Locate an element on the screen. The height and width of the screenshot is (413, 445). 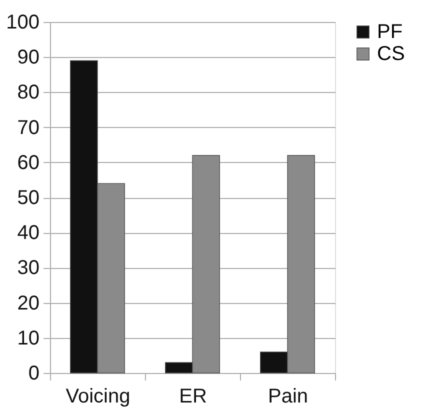
y-tick-label: 50 is located at coordinates (28, 198).